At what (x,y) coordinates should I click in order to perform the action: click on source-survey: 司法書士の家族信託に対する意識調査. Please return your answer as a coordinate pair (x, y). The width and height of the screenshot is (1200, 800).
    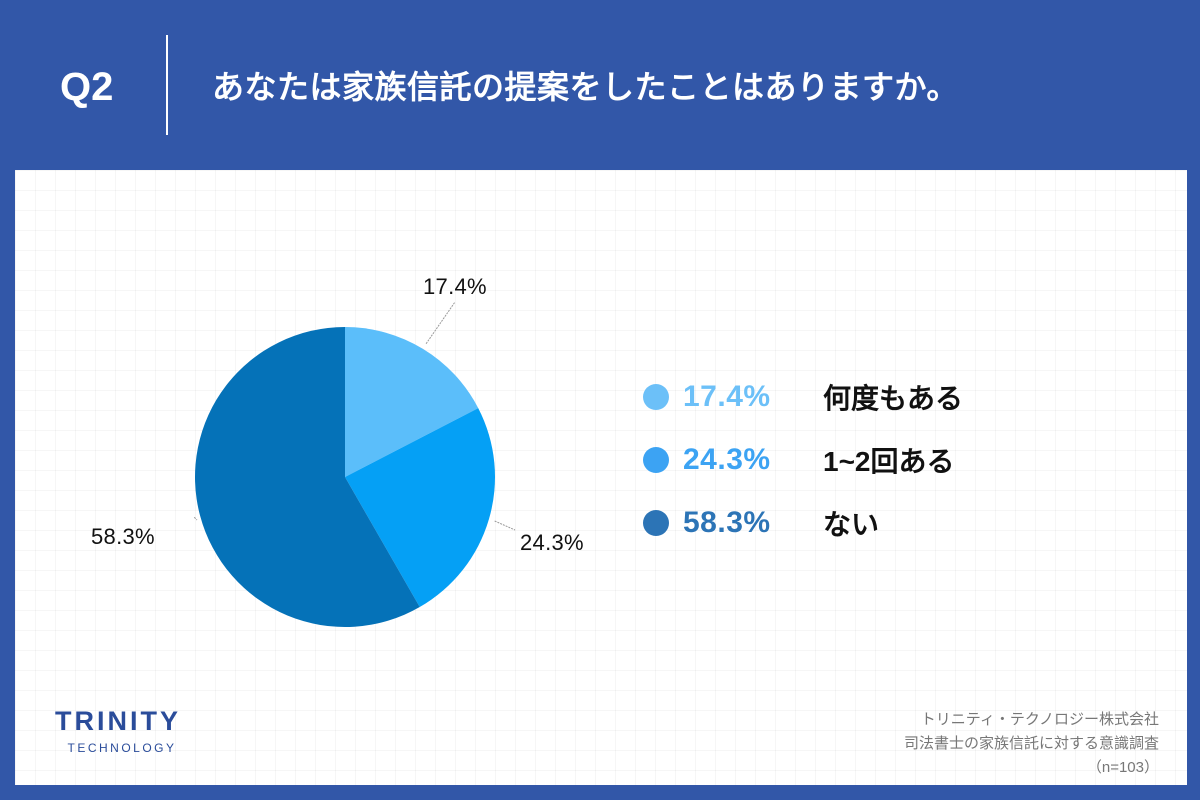
    Looking at the image, I should click on (1031, 743).